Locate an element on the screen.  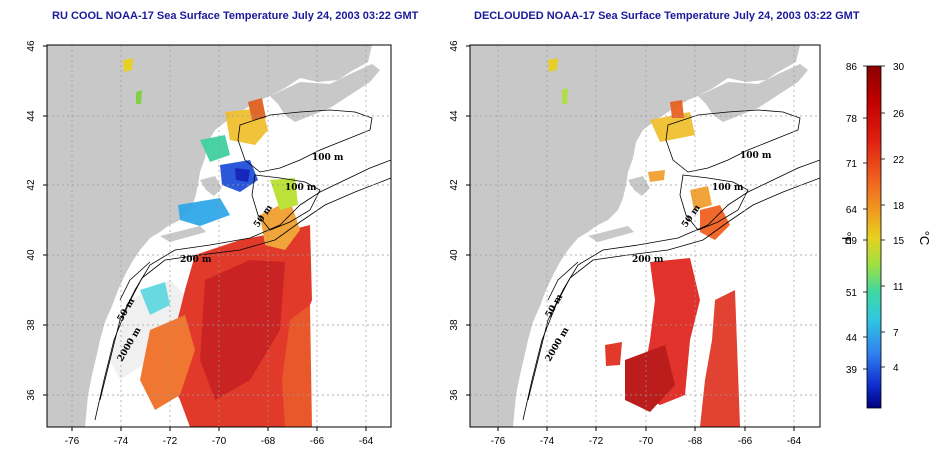
fahrenheit-tick: 86 is located at coordinates (852, 67).